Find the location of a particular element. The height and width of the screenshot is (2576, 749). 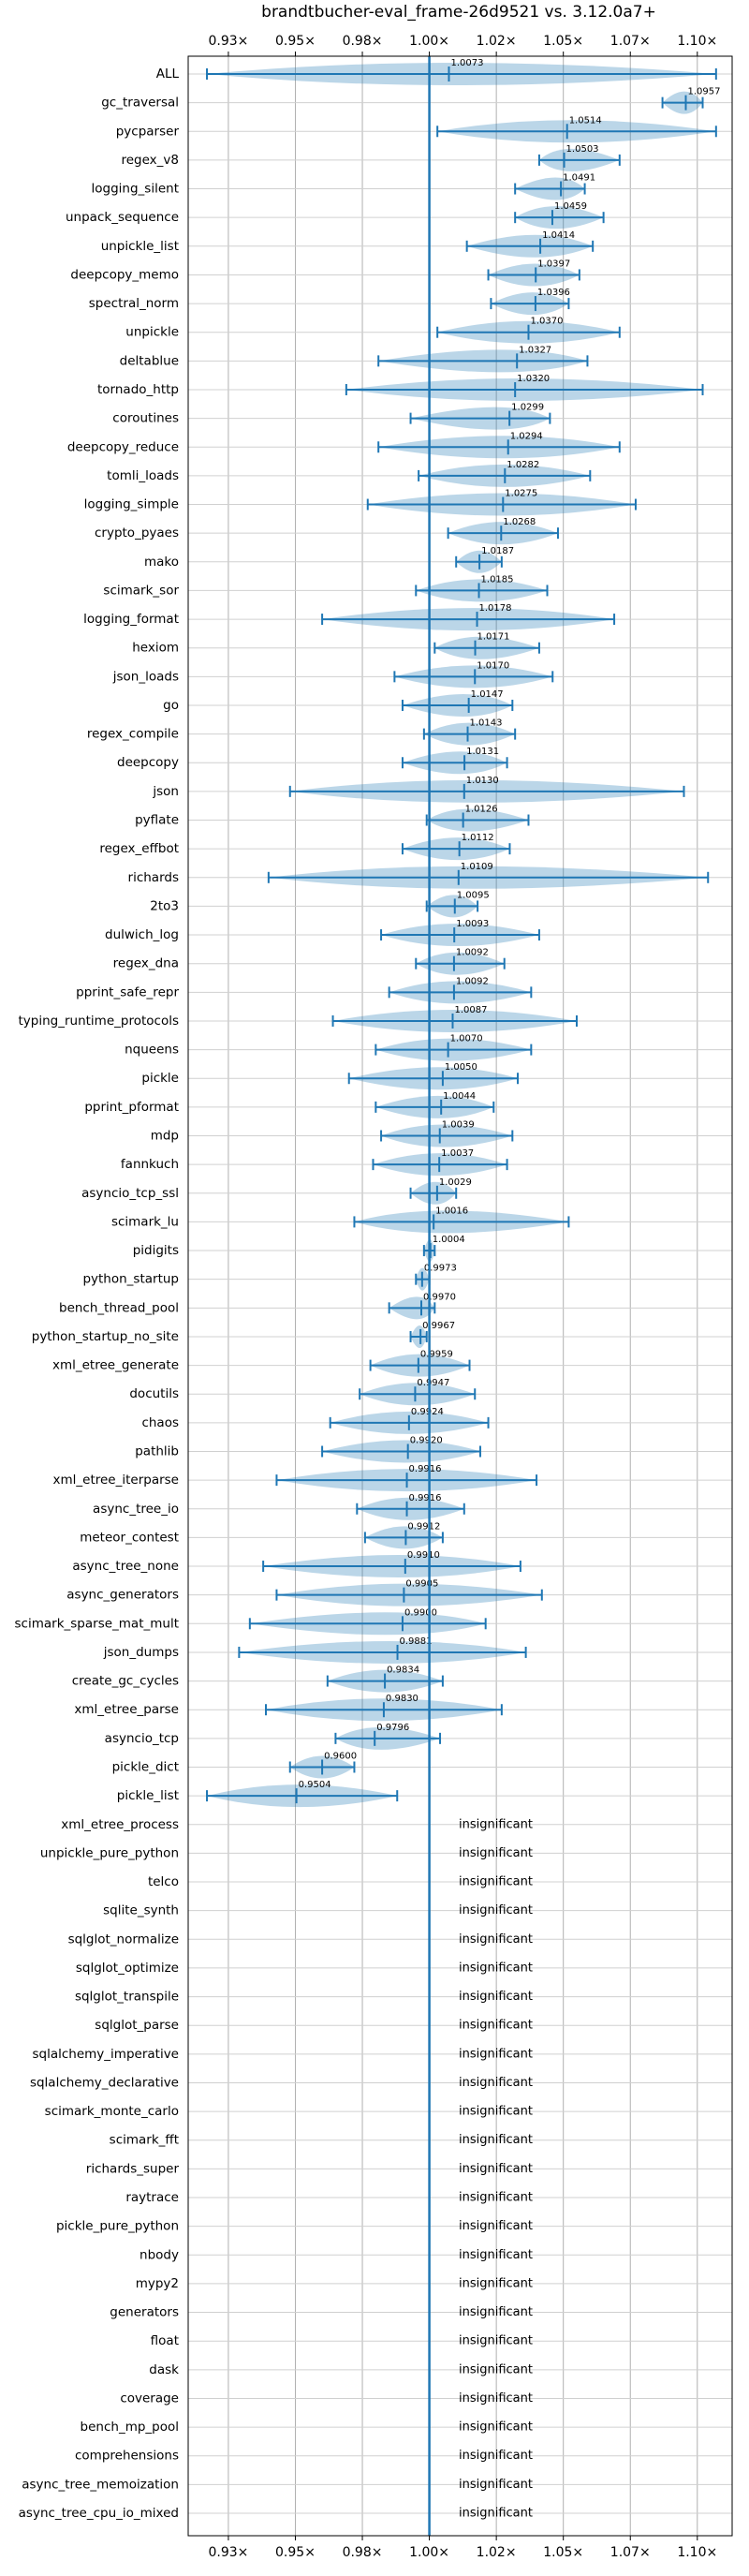

value-label: 1.0957 is located at coordinates (703, 92).